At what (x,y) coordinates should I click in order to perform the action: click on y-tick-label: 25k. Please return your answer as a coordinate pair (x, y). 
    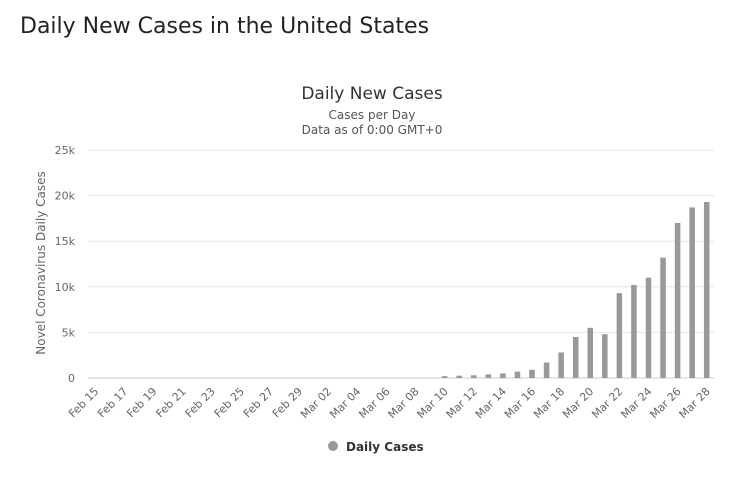
    Looking at the image, I should click on (65, 150).